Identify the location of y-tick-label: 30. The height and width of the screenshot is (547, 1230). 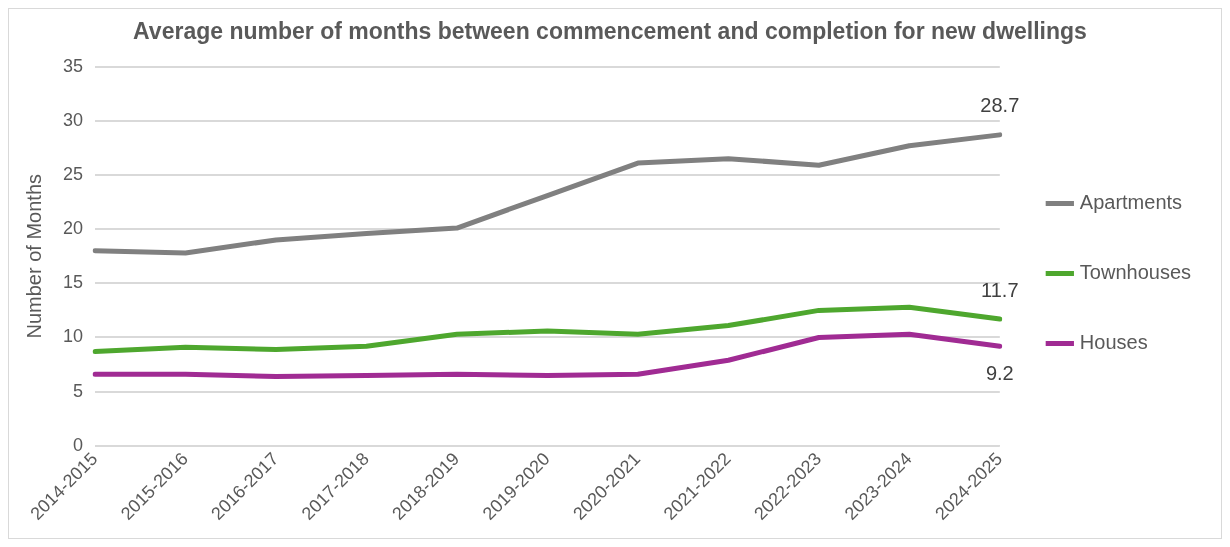
(73, 119).